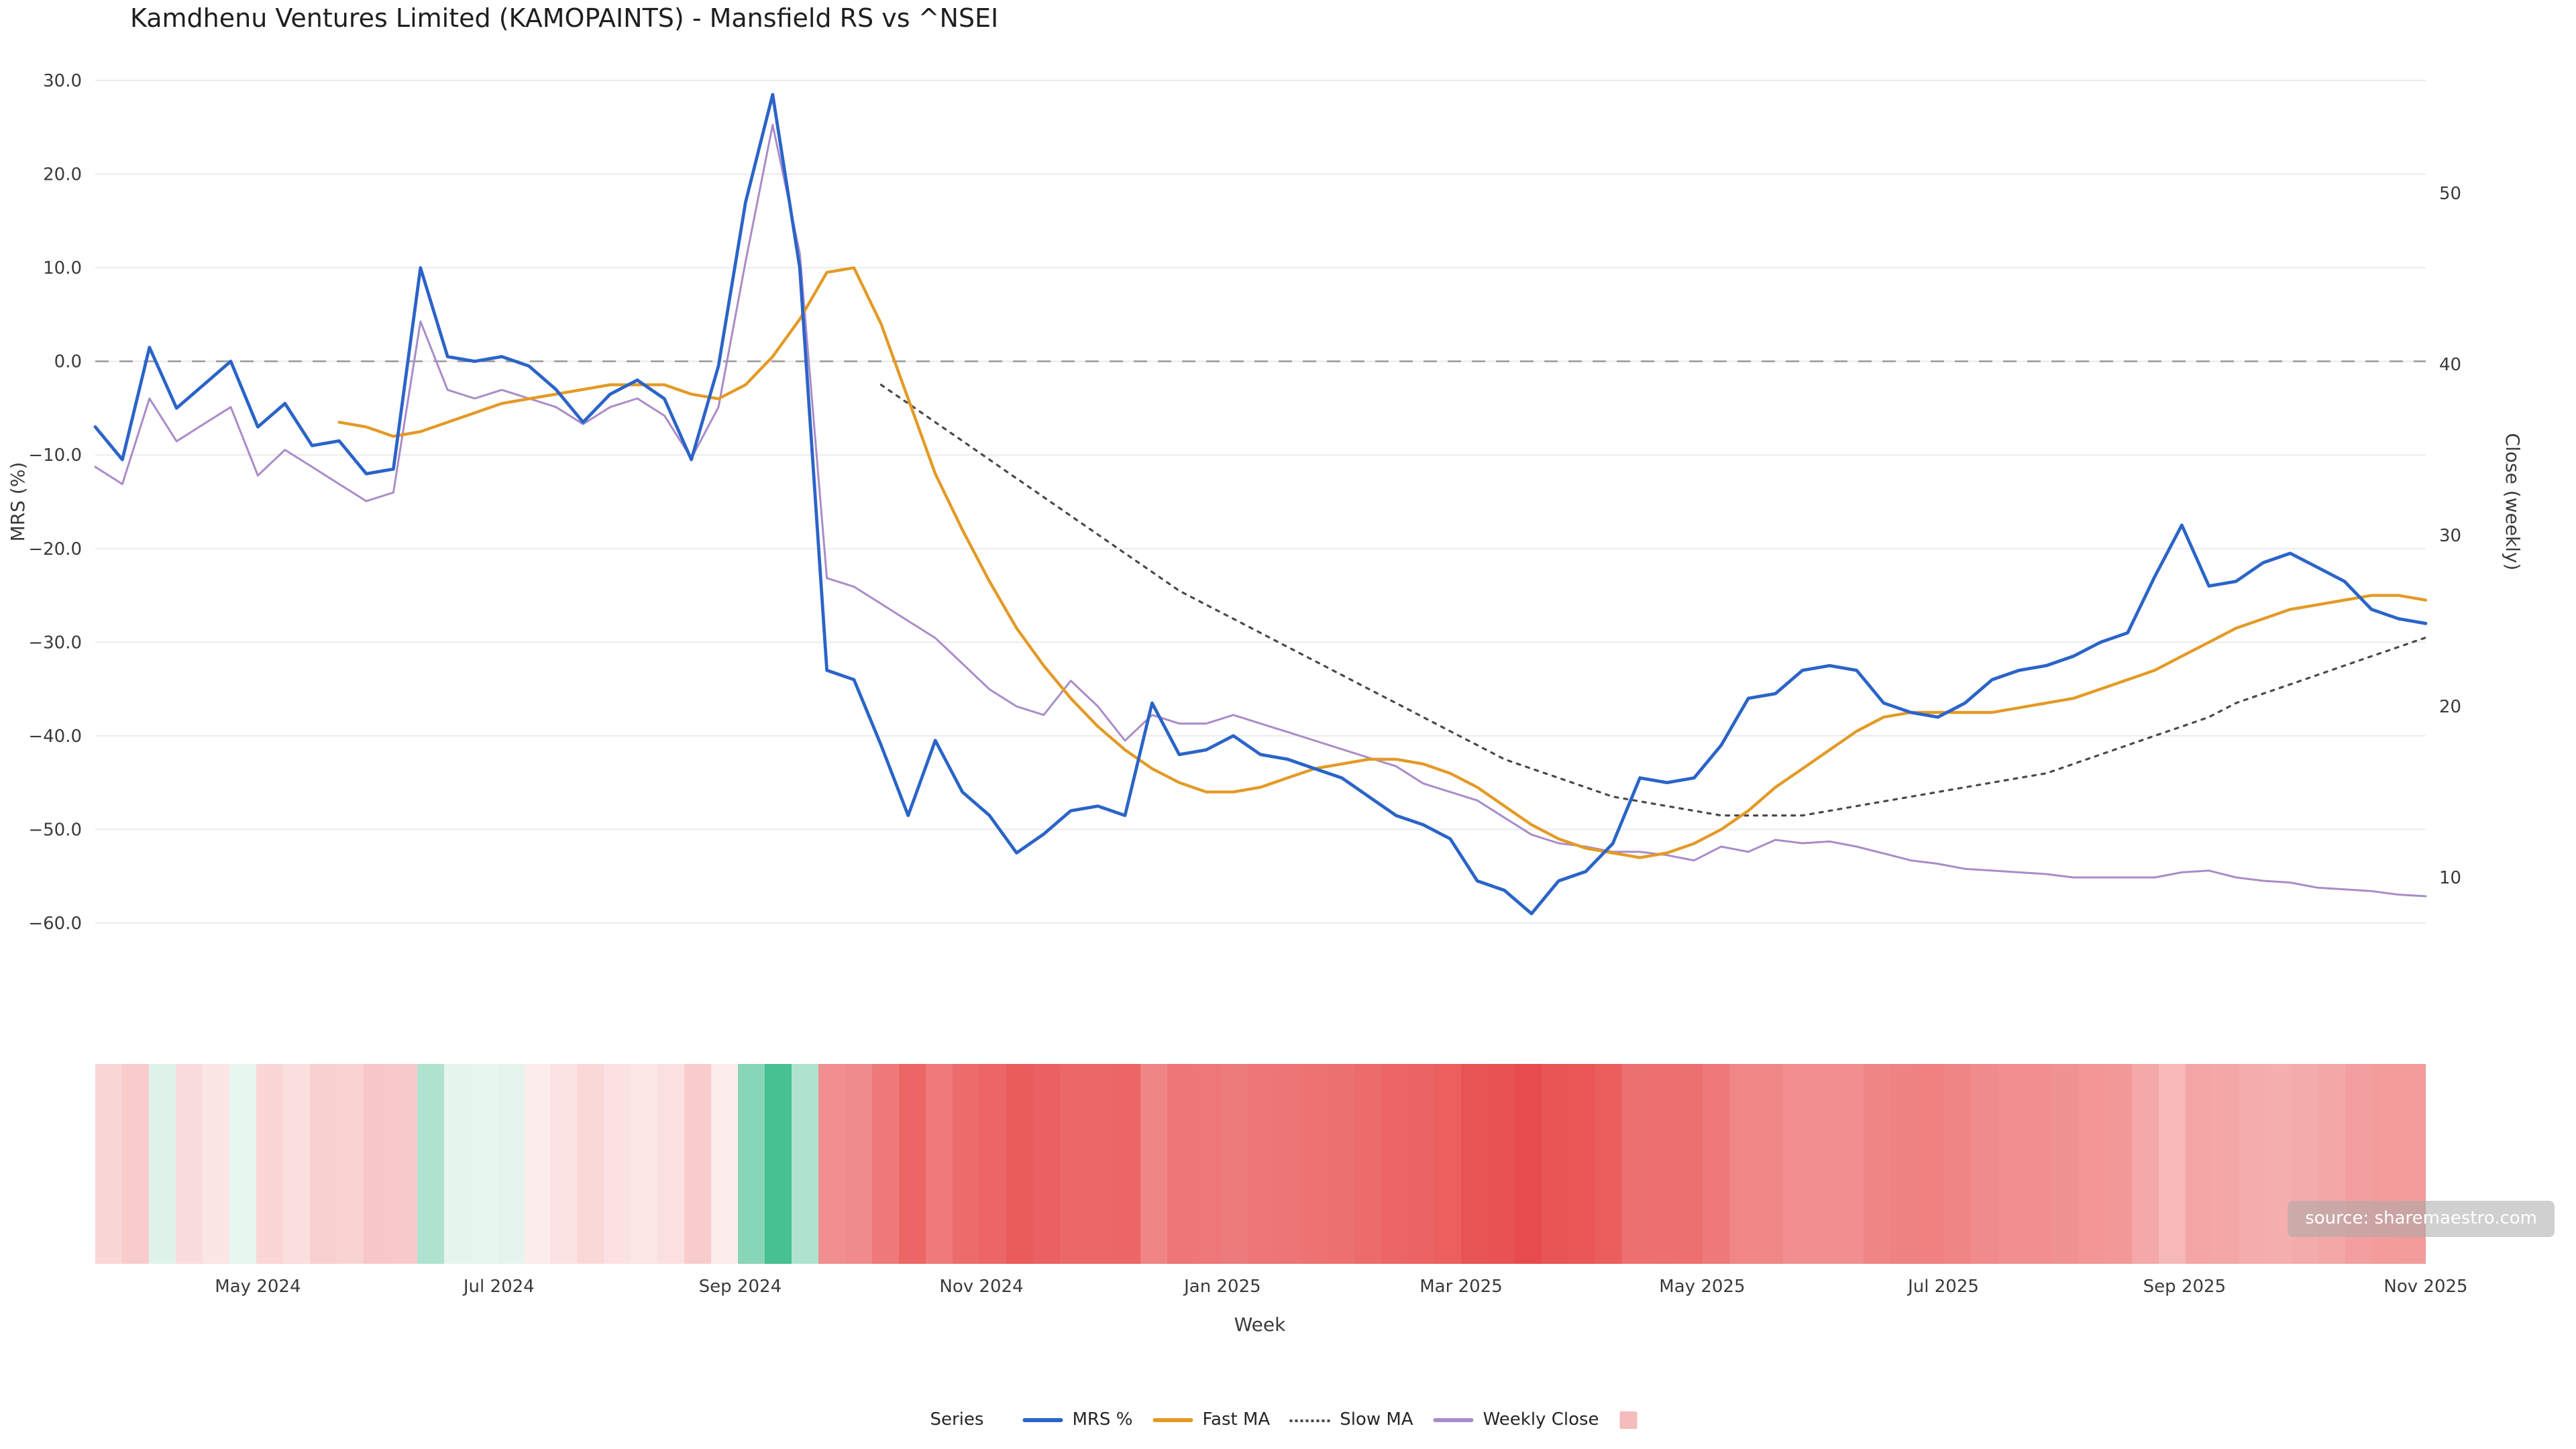 The width and height of the screenshot is (2576, 1449). Describe the element at coordinates (1453, 1420) in the screenshot. I see `weekly-close-swatch` at that location.